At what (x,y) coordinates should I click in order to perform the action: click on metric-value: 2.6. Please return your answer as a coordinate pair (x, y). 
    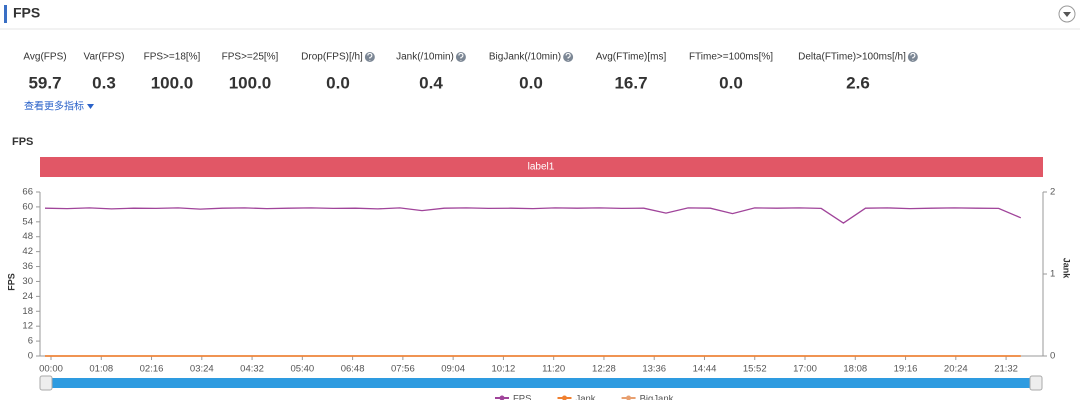
    Looking at the image, I should click on (858, 82).